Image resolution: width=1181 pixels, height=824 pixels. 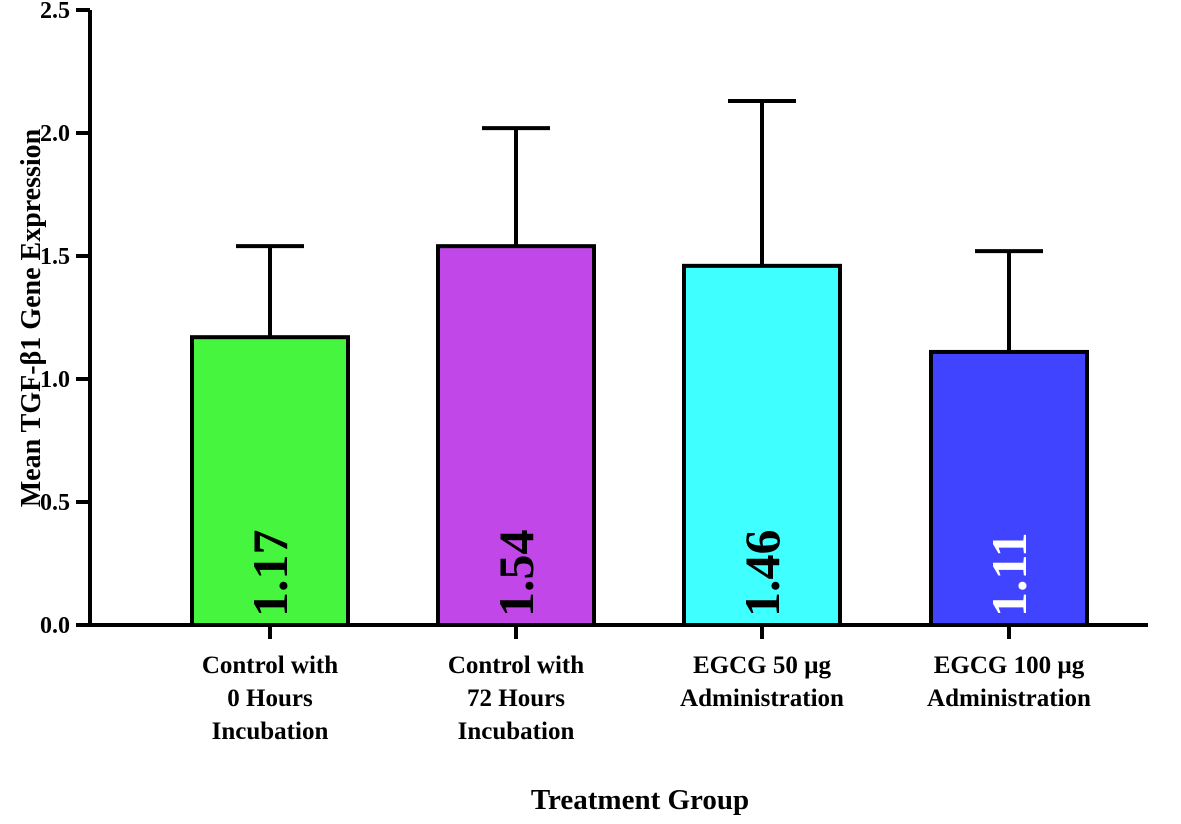 What do you see at coordinates (55, 134) in the screenshot?
I see `y-tick-label: 2.0` at bounding box center [55, 134].